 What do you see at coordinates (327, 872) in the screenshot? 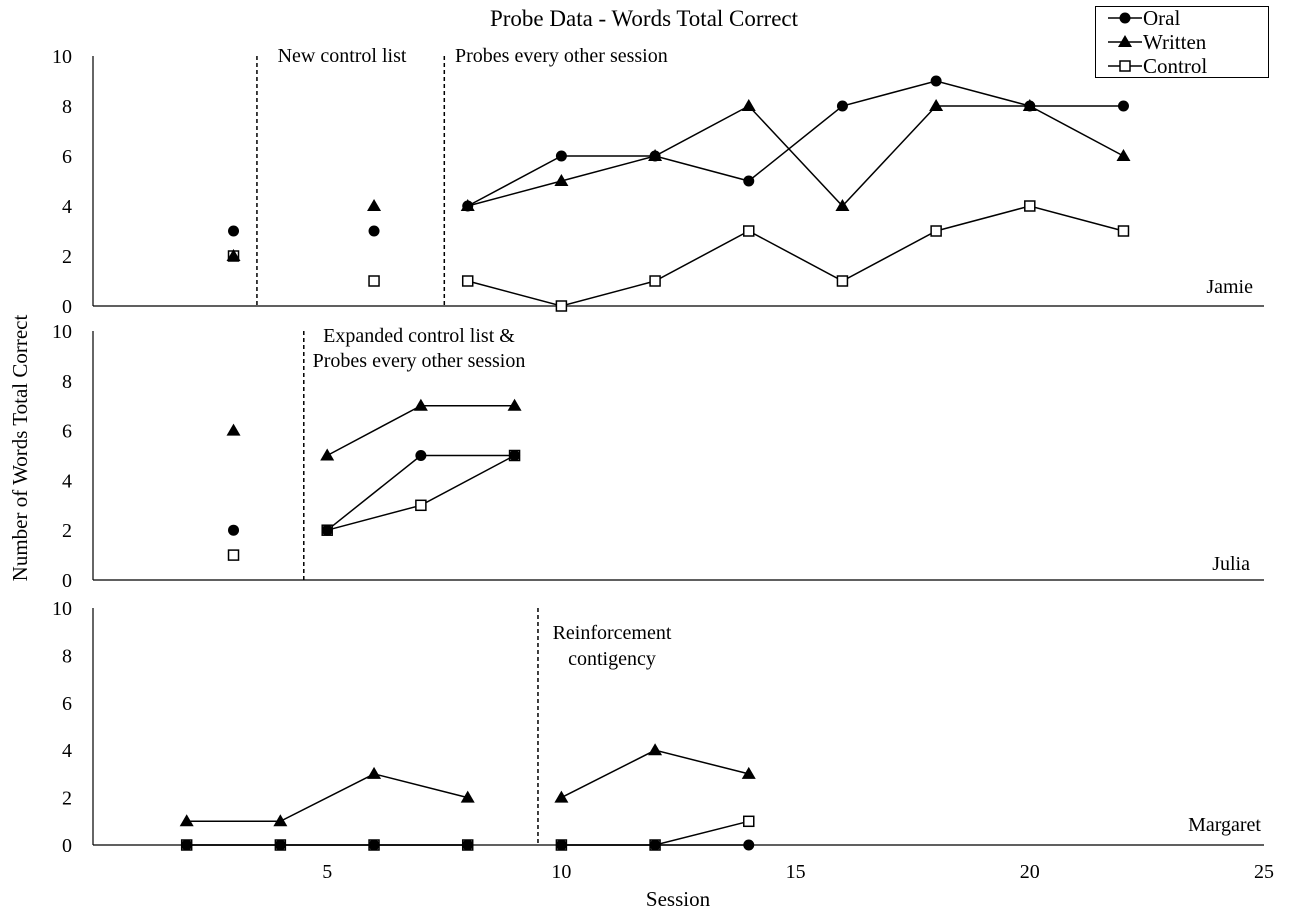
I see `x-tick-label: 5` at bounding box center [327, 872].